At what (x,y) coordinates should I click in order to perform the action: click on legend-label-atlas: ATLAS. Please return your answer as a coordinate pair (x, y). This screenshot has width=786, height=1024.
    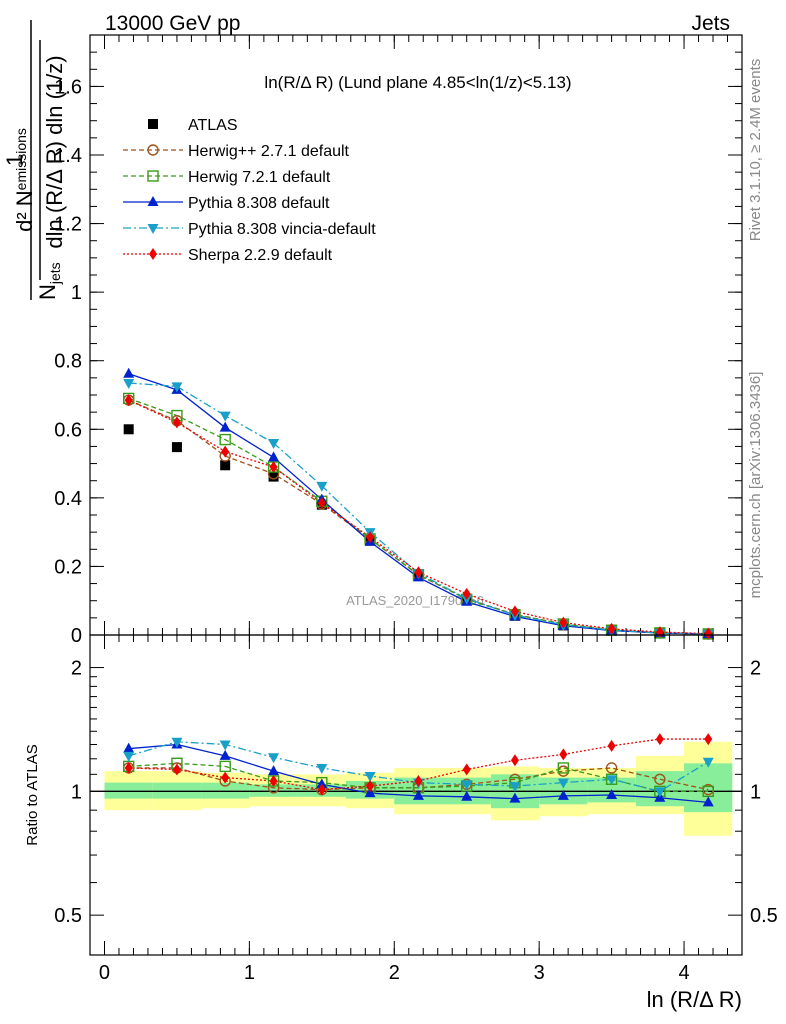
    Looking at the image, I should click on (213, 125).